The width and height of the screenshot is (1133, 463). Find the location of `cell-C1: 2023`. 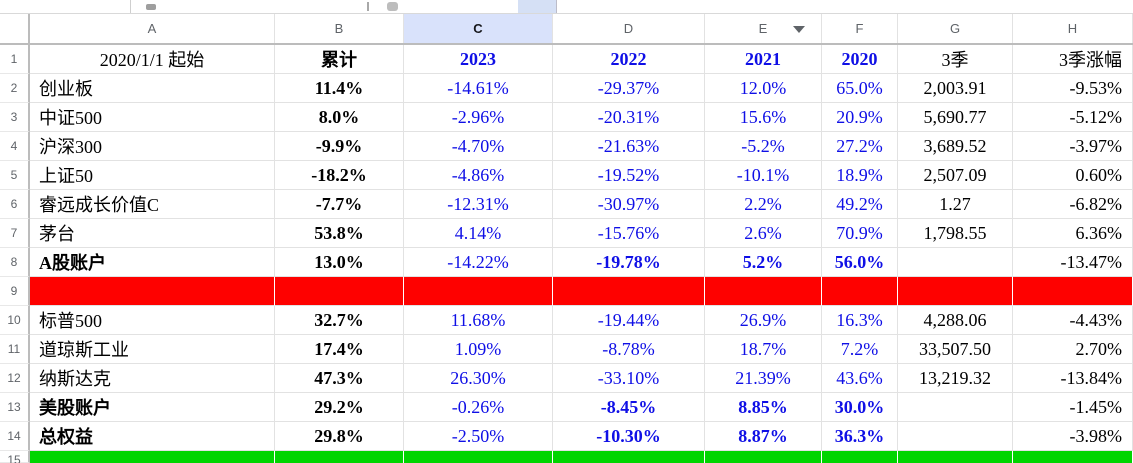

cell-C1: 2023 is located at coordinates (478, 59).